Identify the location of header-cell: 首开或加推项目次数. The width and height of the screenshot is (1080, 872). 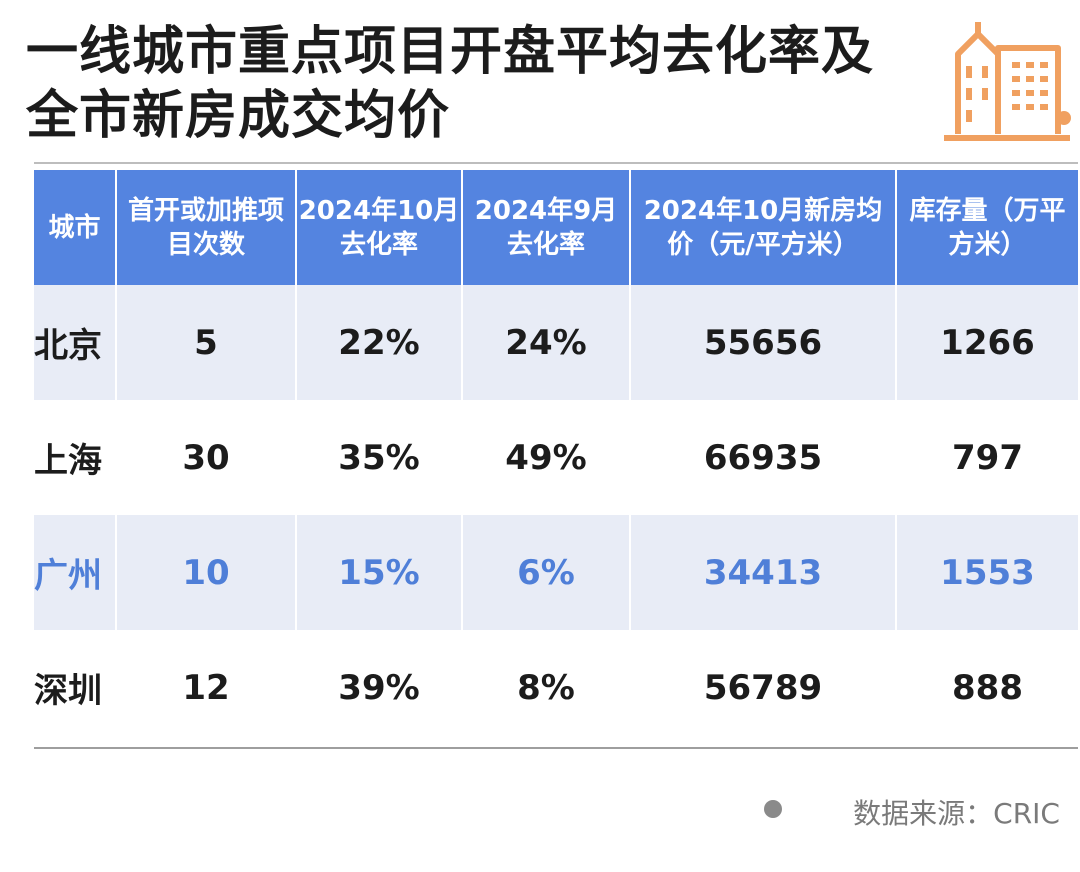
(206, 227).